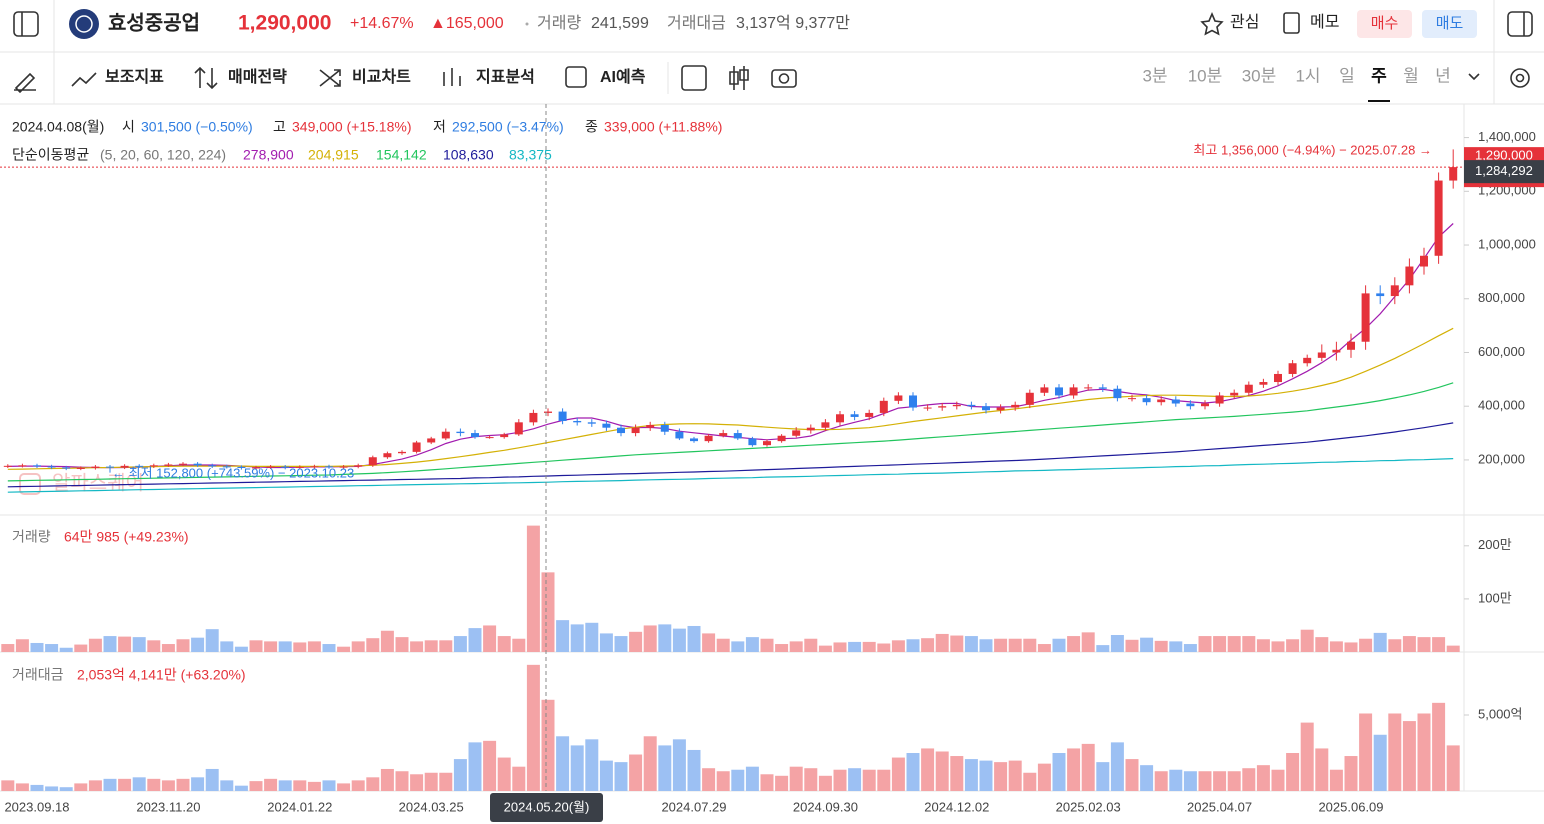  What do you see at coordinates (1291, 23) in the screenshot?
I see `memo-icon` at bounding box center [1291, 23].